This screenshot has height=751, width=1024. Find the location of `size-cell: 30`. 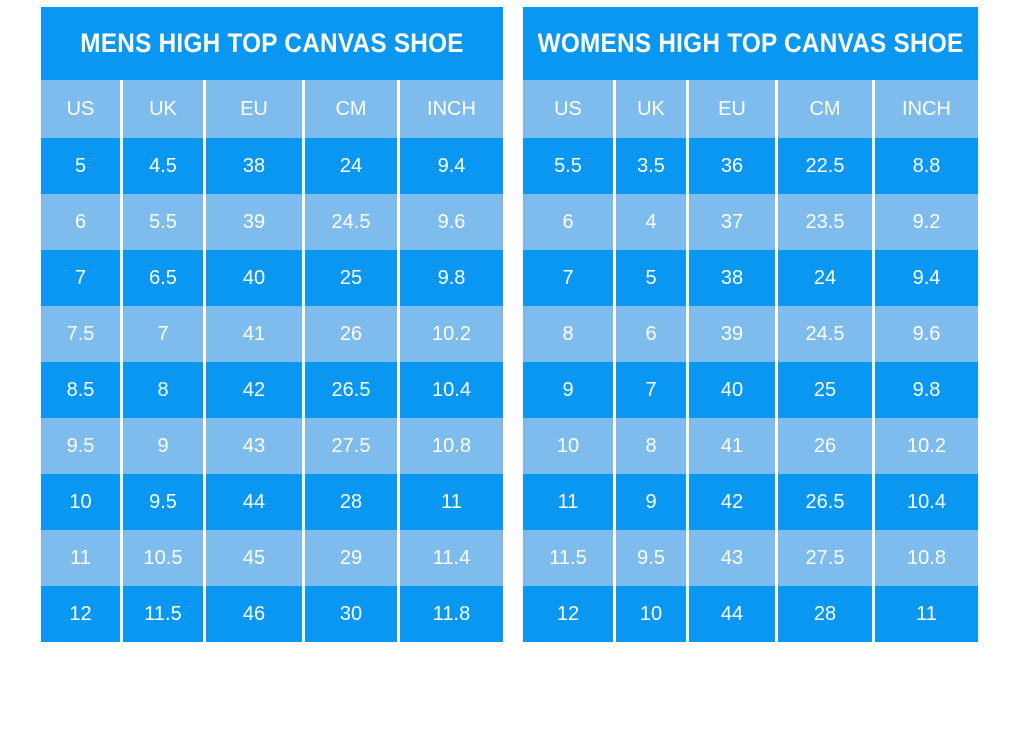

size-cell: 30 is located at coordinates (349, 614).